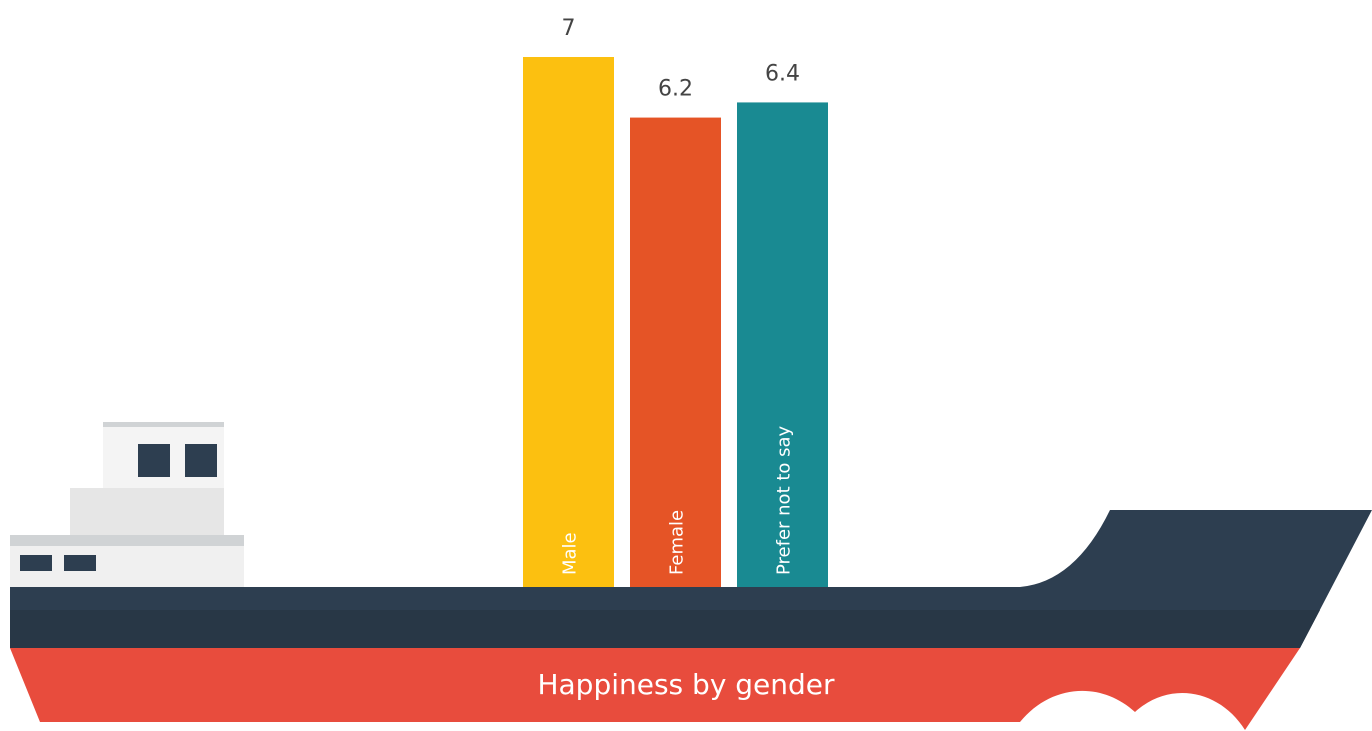  I want to click on cabin-middle, so click(147, 511).